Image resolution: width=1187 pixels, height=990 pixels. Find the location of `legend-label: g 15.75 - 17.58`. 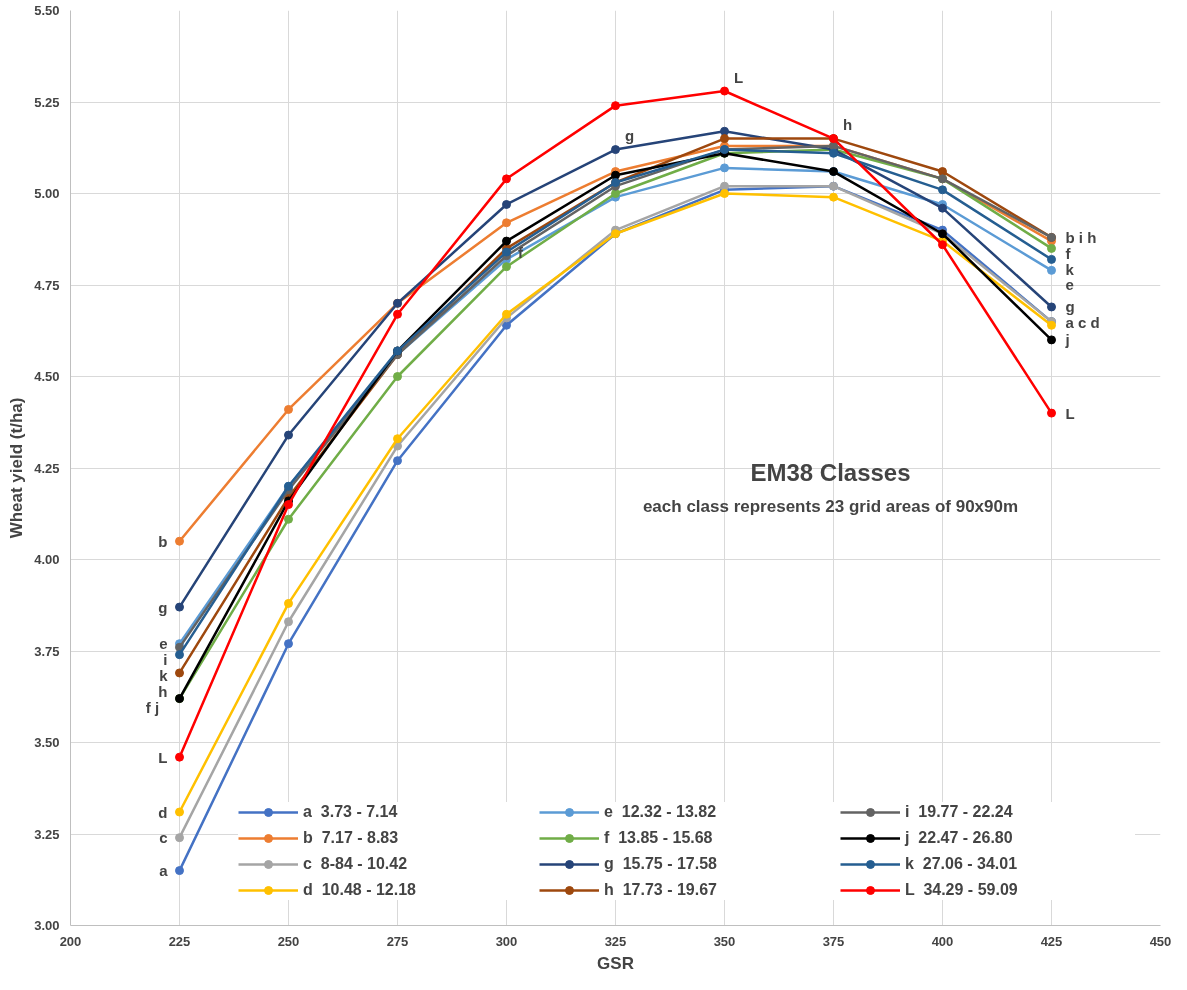

legend-label: g 15.75 - 17.58 is located at coordinates (661, 864).